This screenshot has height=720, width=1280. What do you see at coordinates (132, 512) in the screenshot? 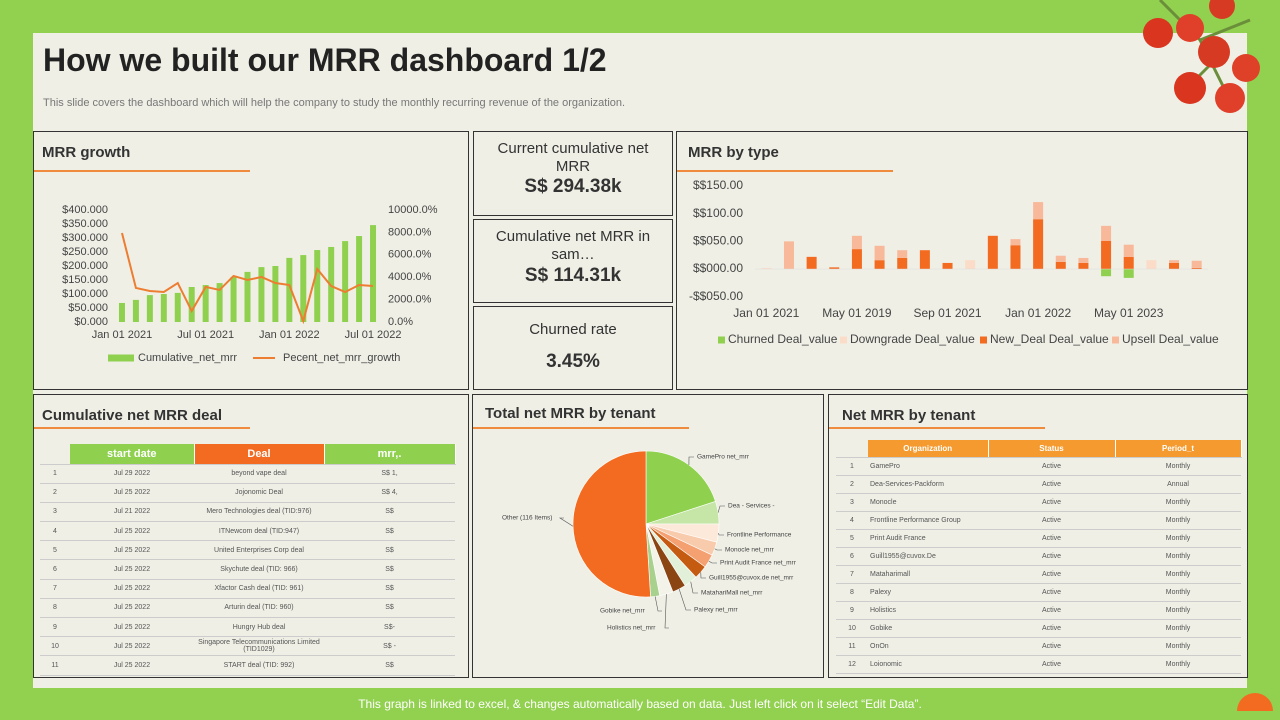
I see `table-cell: Jul 21 2022` at bounding box center [132, 512].